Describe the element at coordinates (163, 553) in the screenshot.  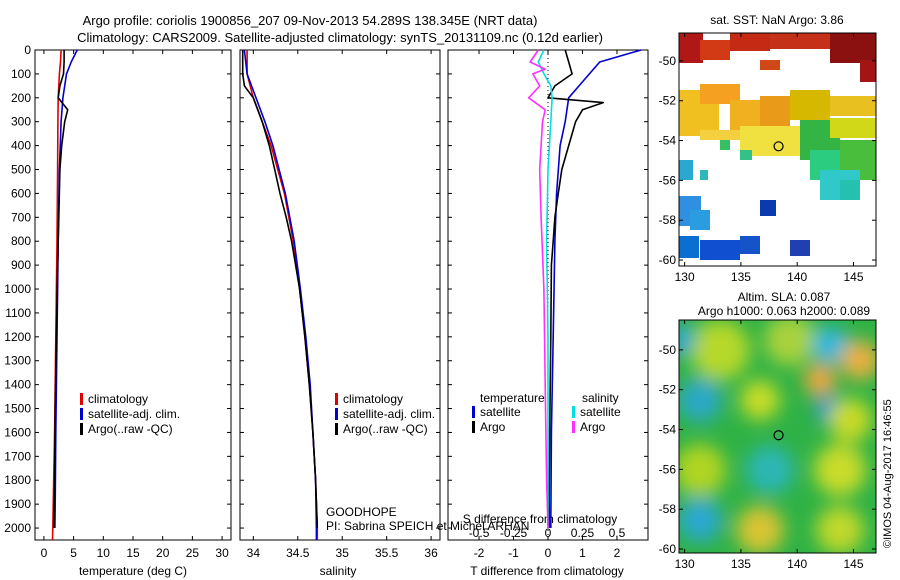
I see `xtick-label: 20` at that location.